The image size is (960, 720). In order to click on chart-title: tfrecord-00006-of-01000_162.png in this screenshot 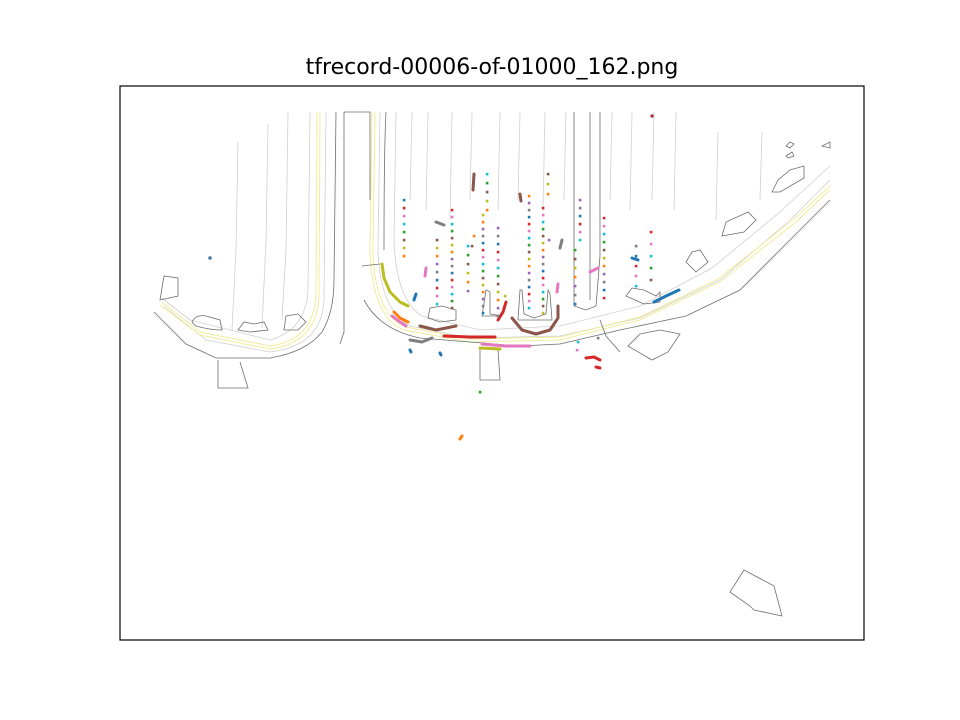, I will do `click(492, 67)`.